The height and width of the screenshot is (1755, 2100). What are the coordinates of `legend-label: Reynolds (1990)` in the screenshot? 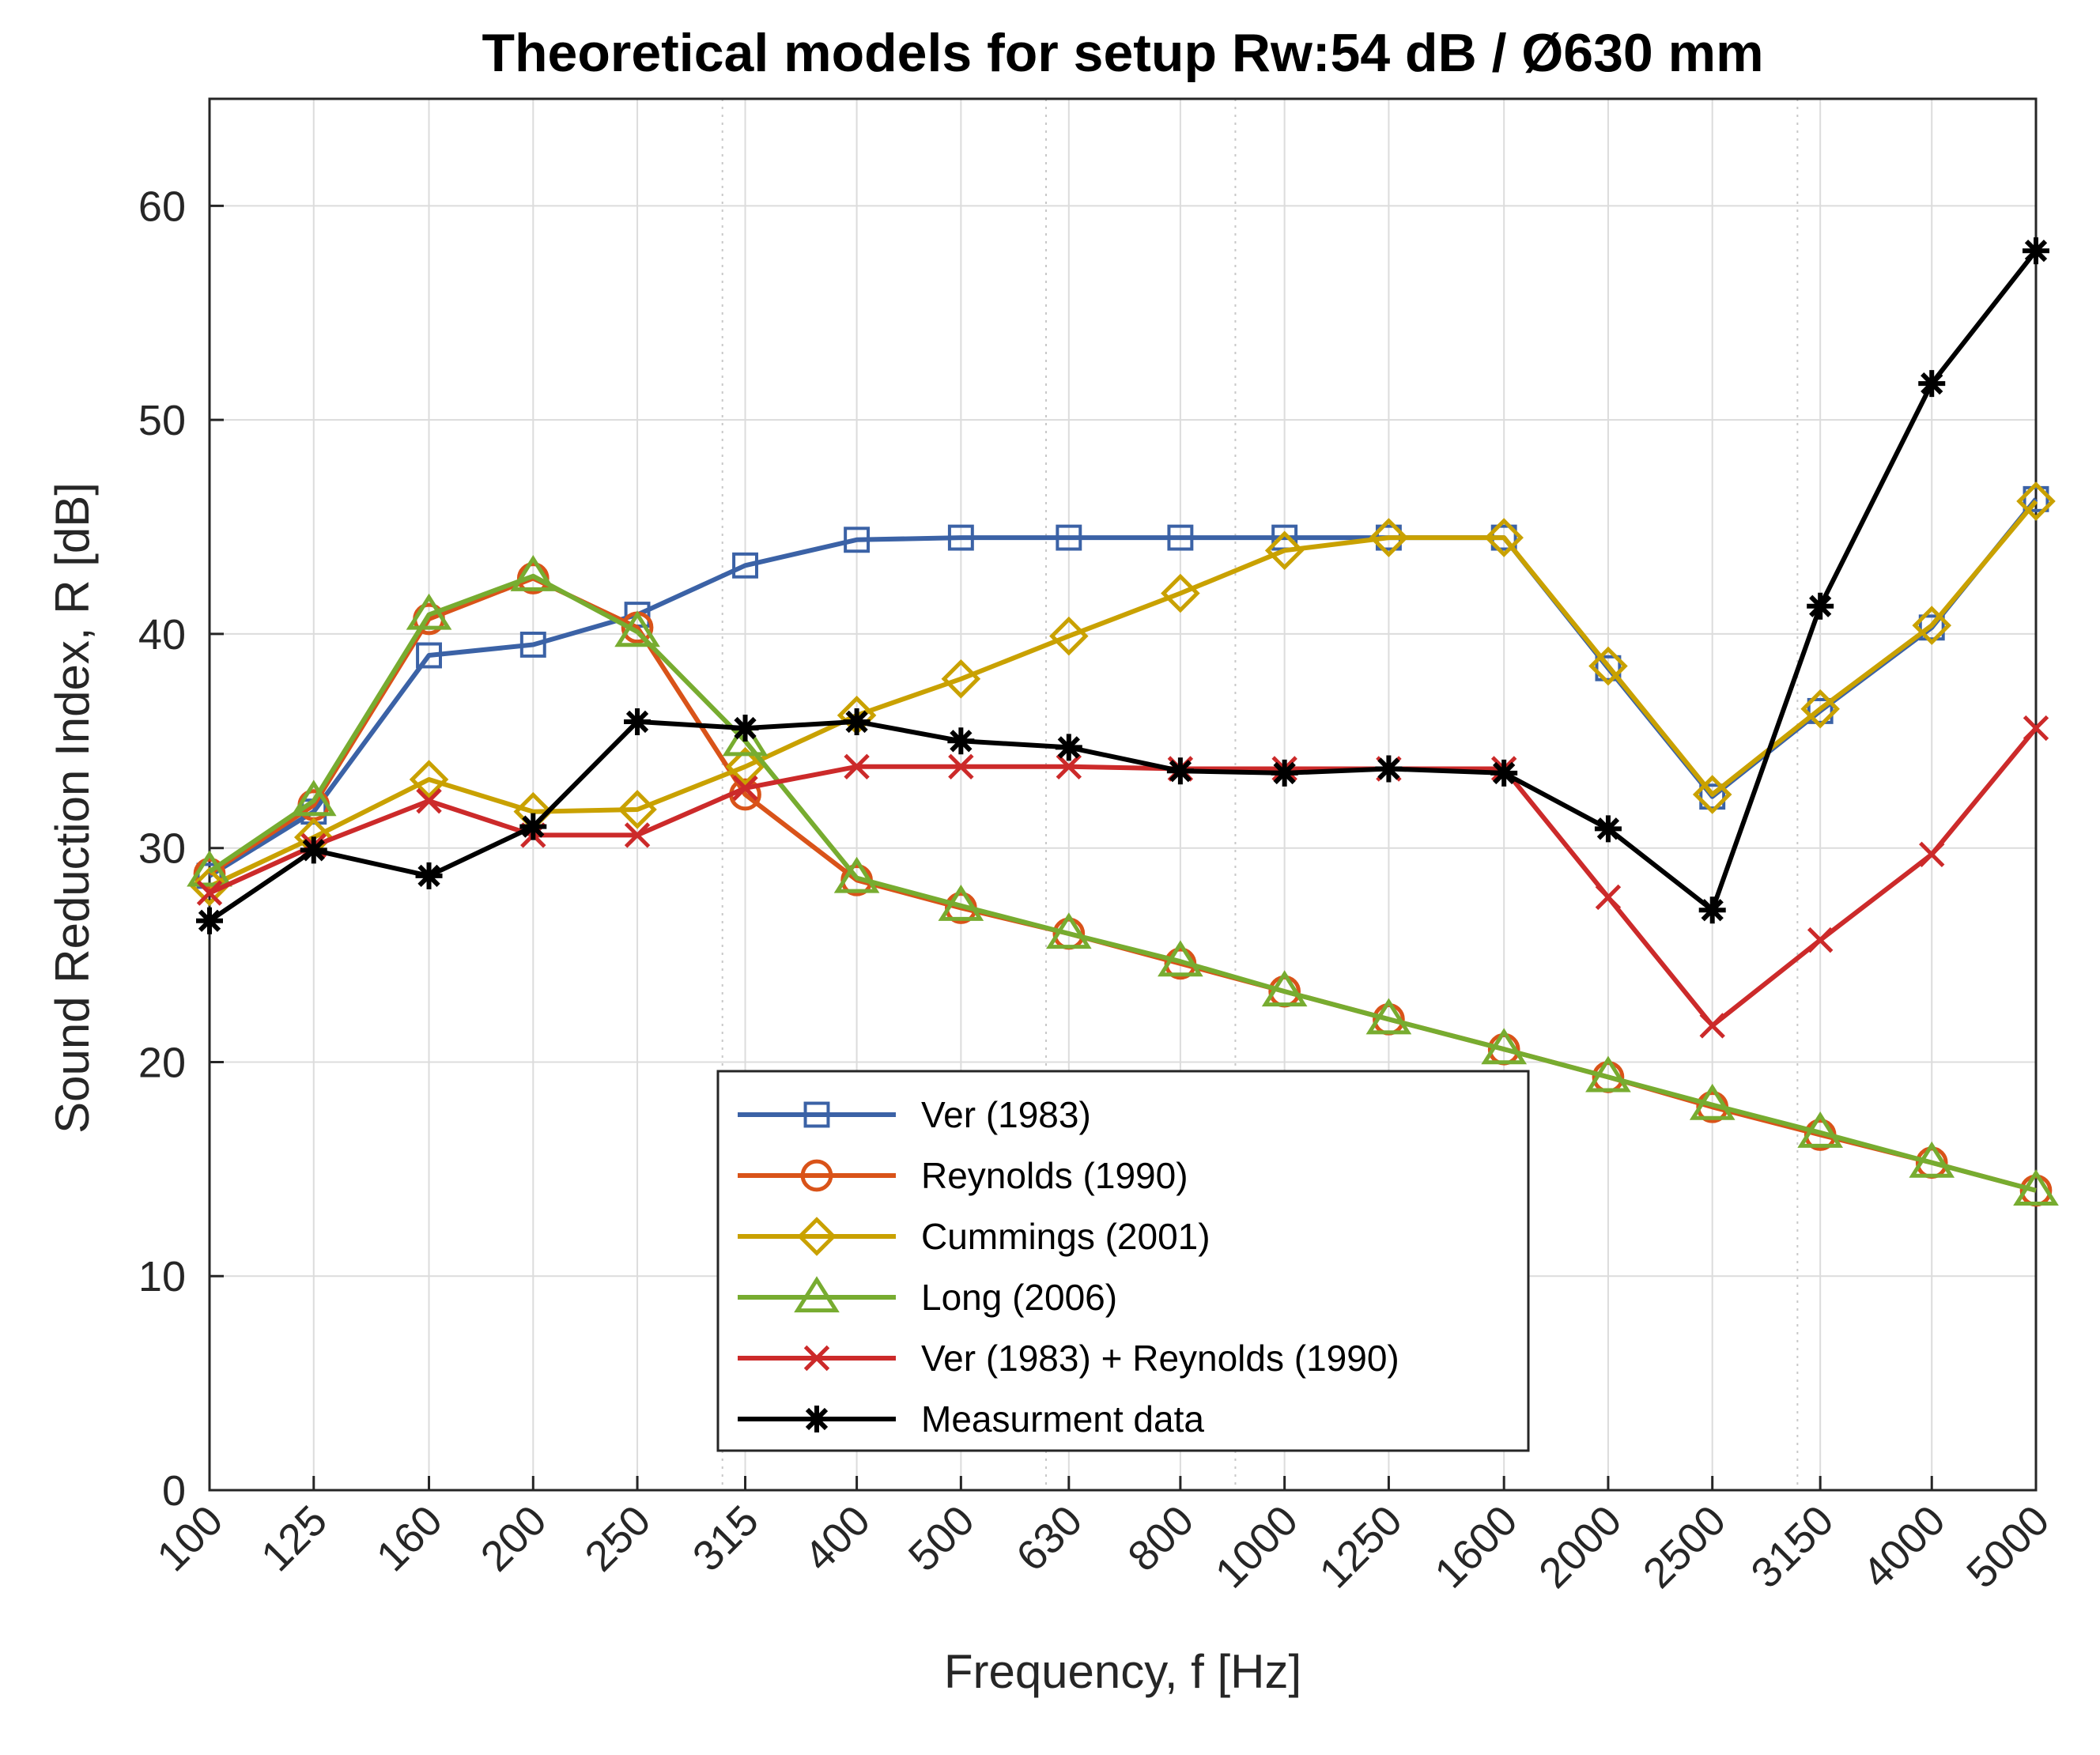 It's located at (1054, 1175).